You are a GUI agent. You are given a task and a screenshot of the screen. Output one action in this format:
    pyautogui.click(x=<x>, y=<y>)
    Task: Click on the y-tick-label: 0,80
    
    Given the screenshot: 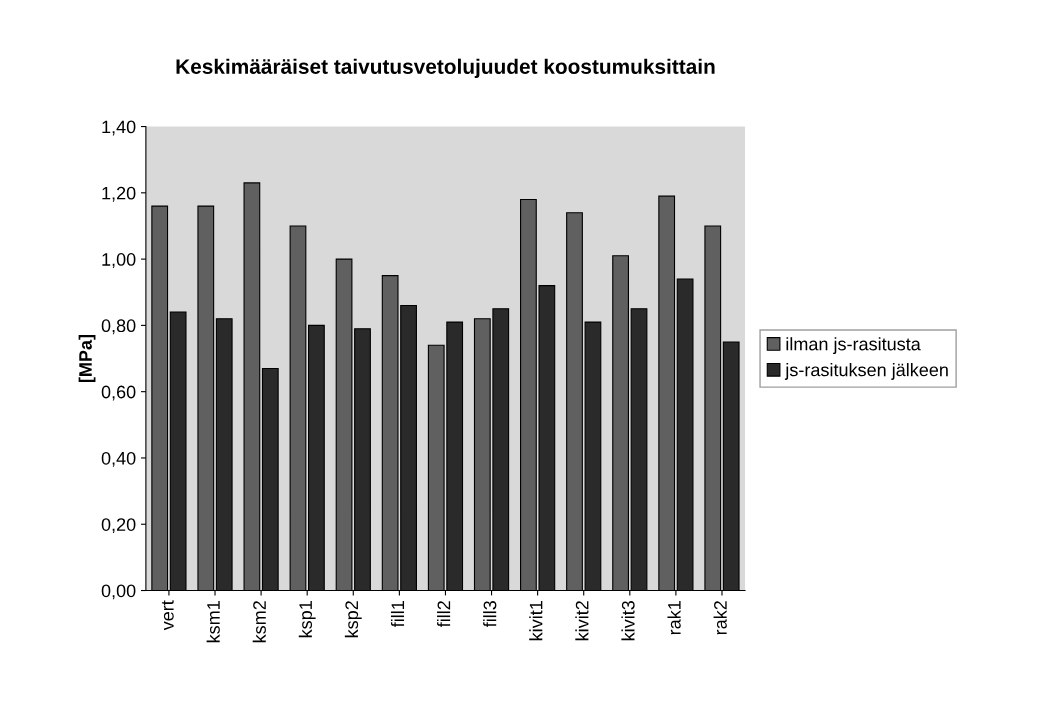 What is the action you would take?
    pyautogui.click(x=118, y=327)
    